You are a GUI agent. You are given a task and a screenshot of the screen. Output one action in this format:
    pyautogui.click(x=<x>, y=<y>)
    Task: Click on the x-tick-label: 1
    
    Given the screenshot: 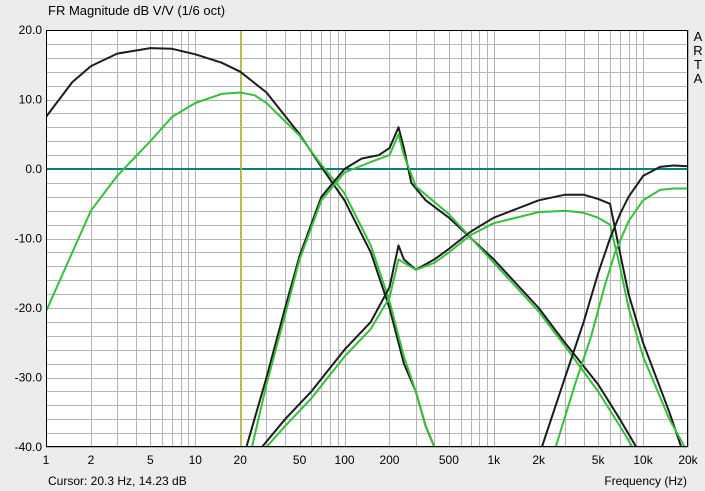 What is the action you would take?
    pyautogui.click(x=46, y=460)
    